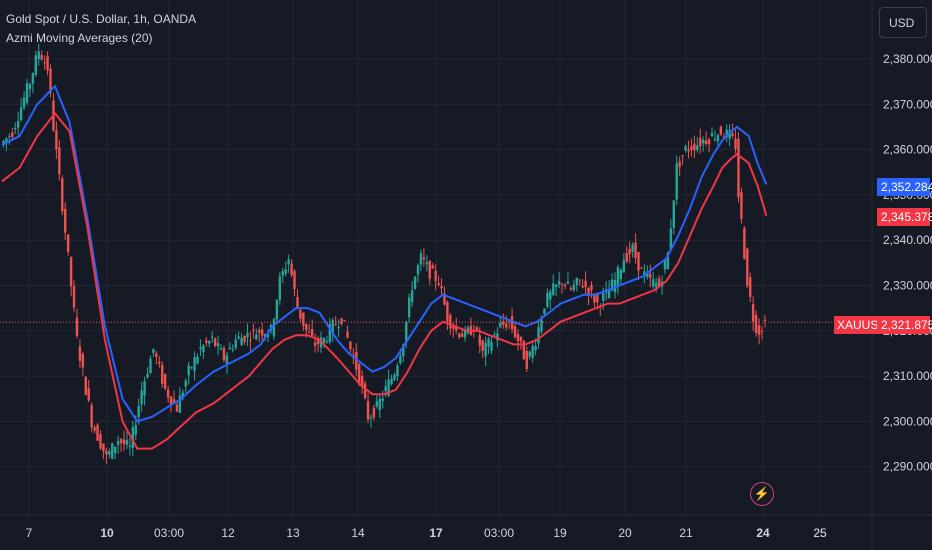 The width and height of the screenshot is (932, 550). I want to click on symbol-tag: XAUUSD, so click(860, 325).